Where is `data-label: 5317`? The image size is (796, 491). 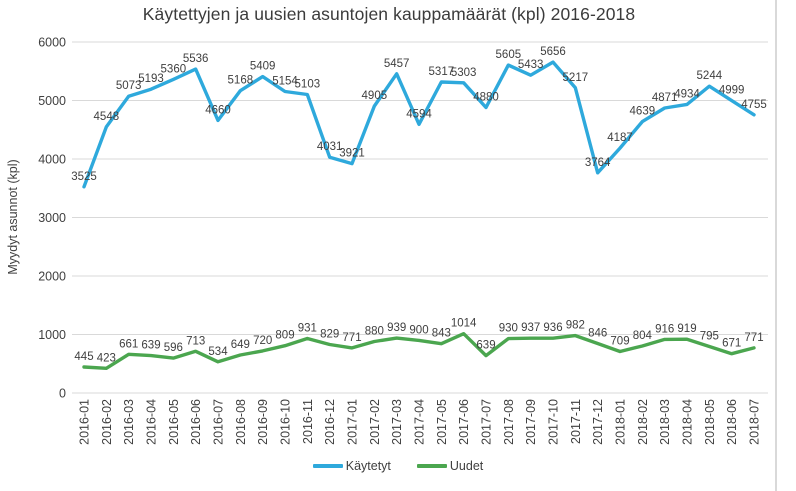 data-label: 5317 is located at coordinates (442, 72).